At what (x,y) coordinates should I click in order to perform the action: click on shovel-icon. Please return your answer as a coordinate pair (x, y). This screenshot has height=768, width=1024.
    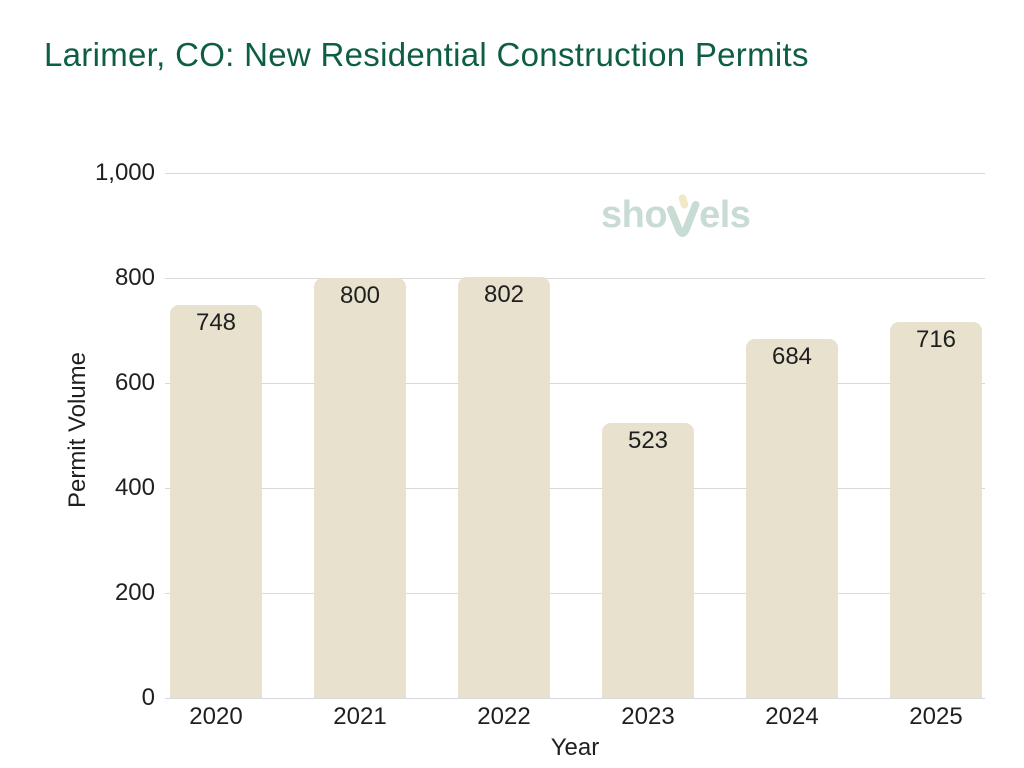
    Looking at the image, I should click on (683, 215).